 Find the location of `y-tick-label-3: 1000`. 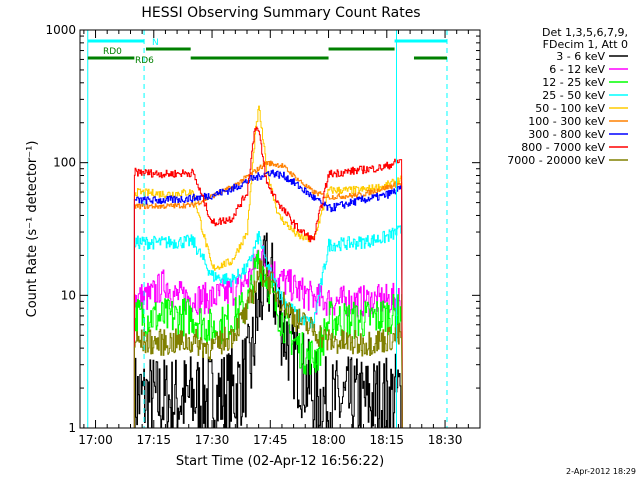

y-tick-label-3: 1000 is located at coordinates (60, 30).